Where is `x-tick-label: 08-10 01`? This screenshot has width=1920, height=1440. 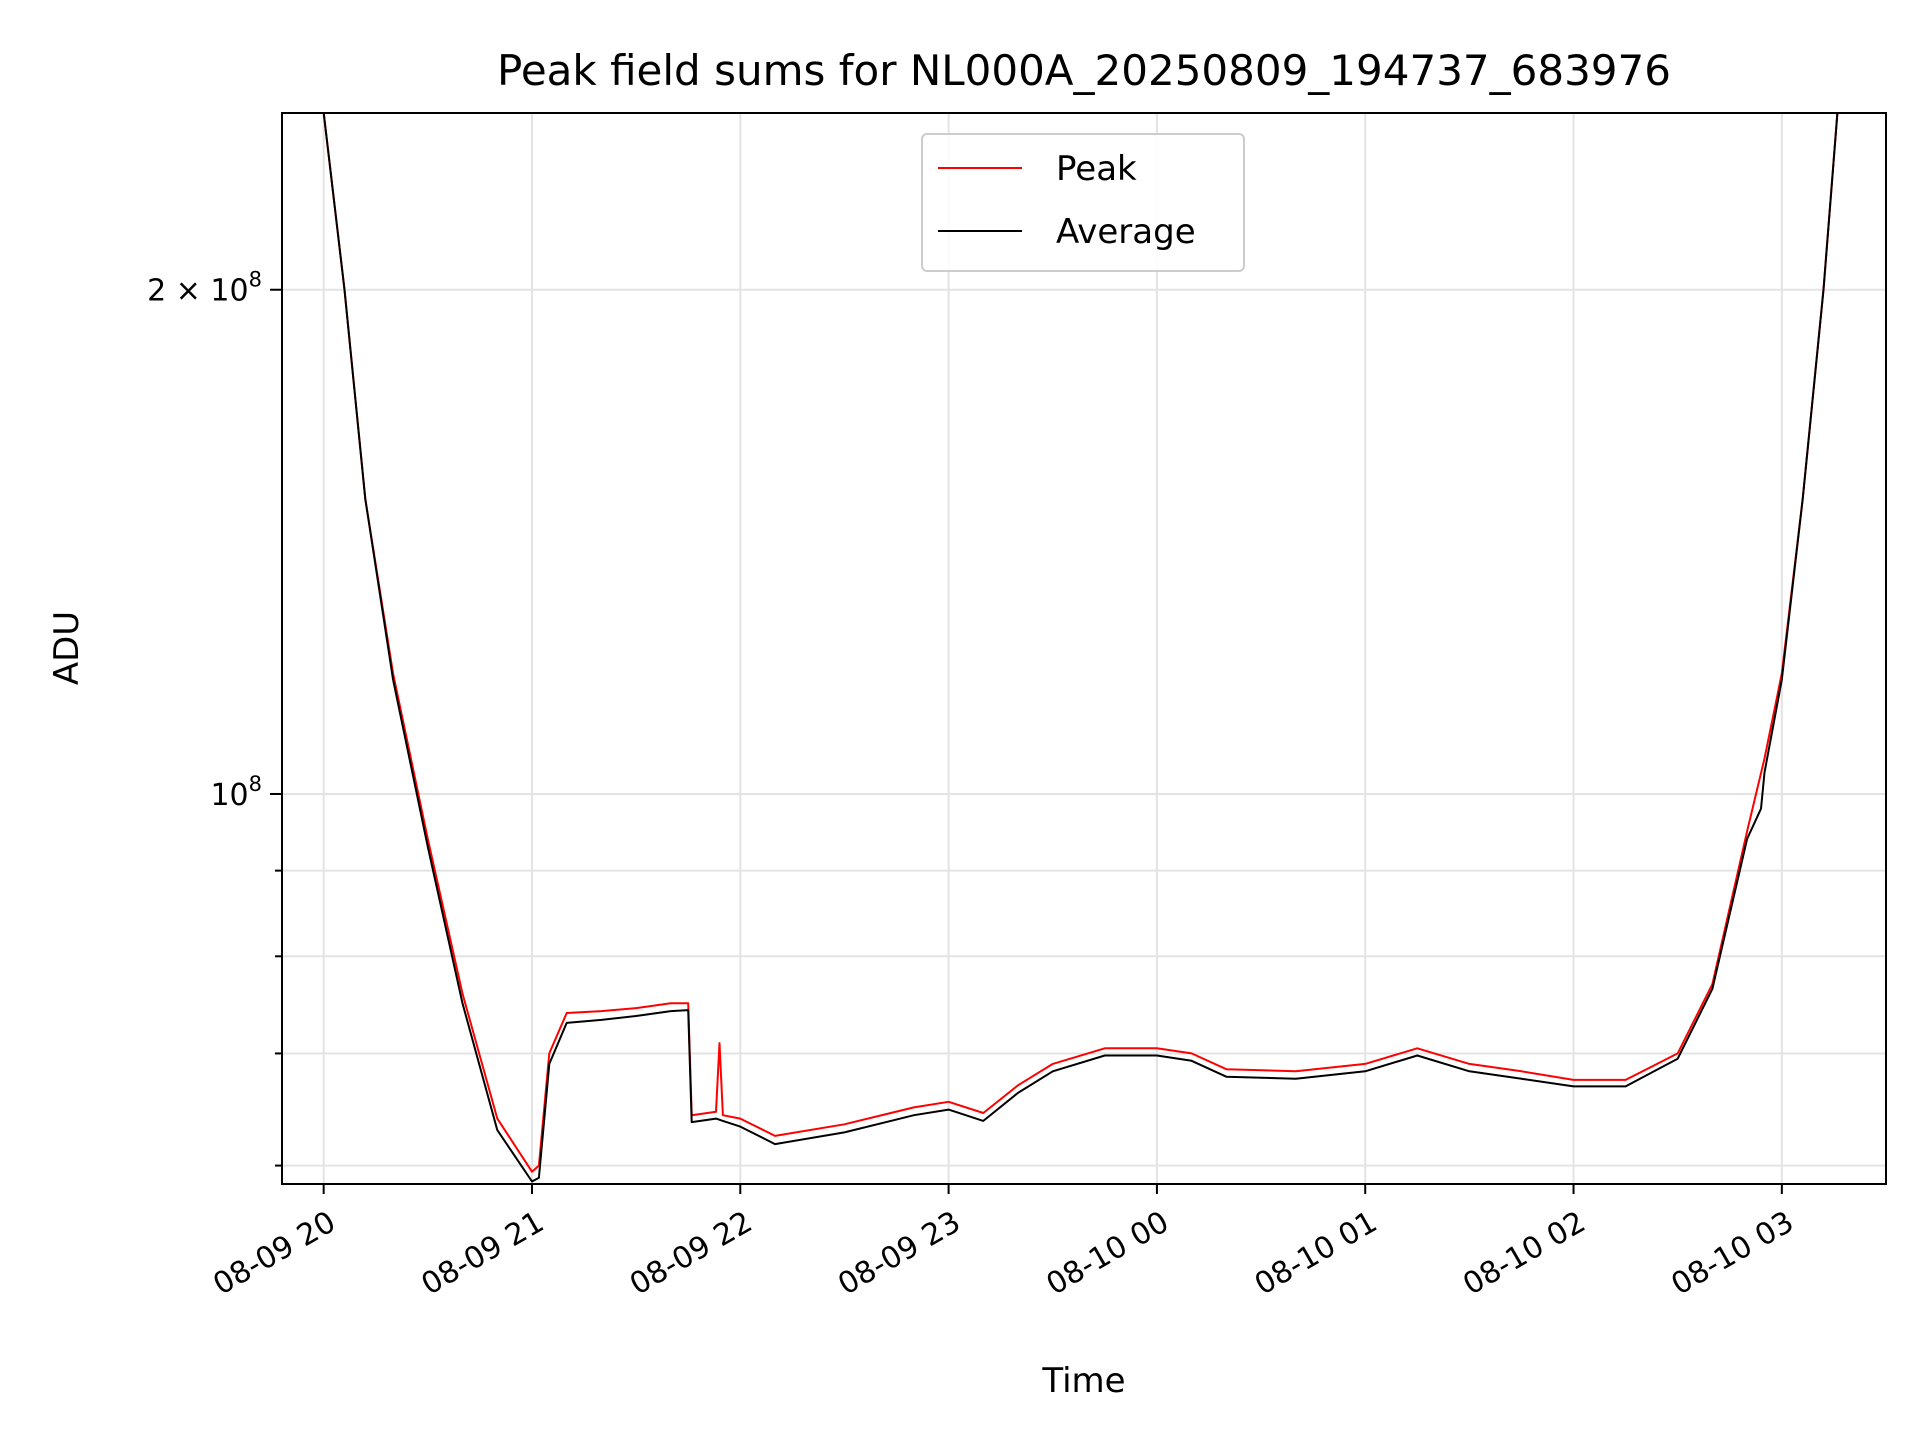
x-tick-label: 08-10 01 is located at coordinates (1316, 1254).